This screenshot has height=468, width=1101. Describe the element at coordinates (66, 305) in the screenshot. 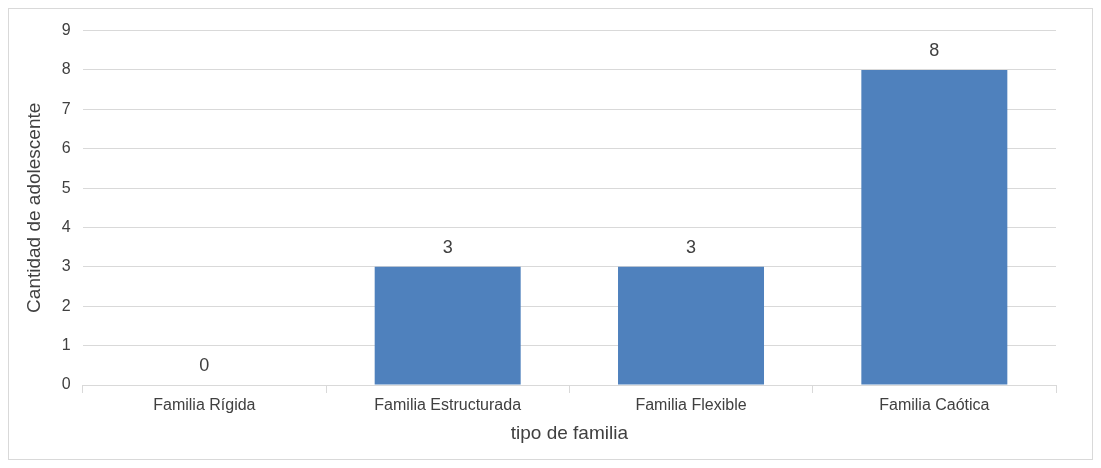

I see `y-tick-label: 2` at that location.